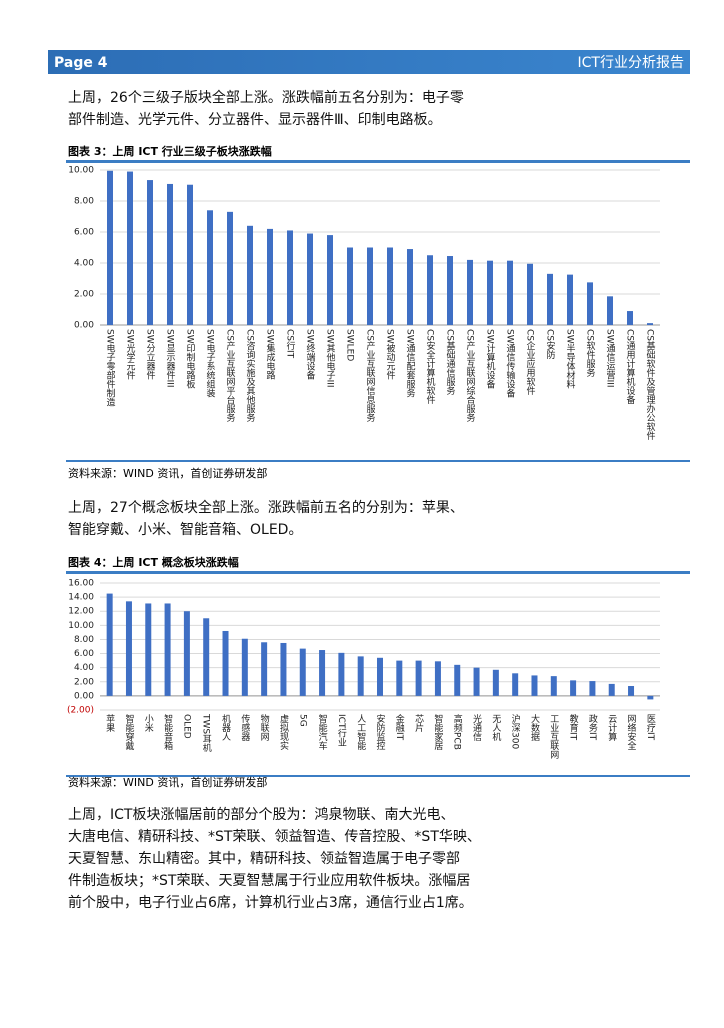 This screenshot has width=724, height=1028. I want to click on x-tick-label: SW分立器件, so click(150, 355).